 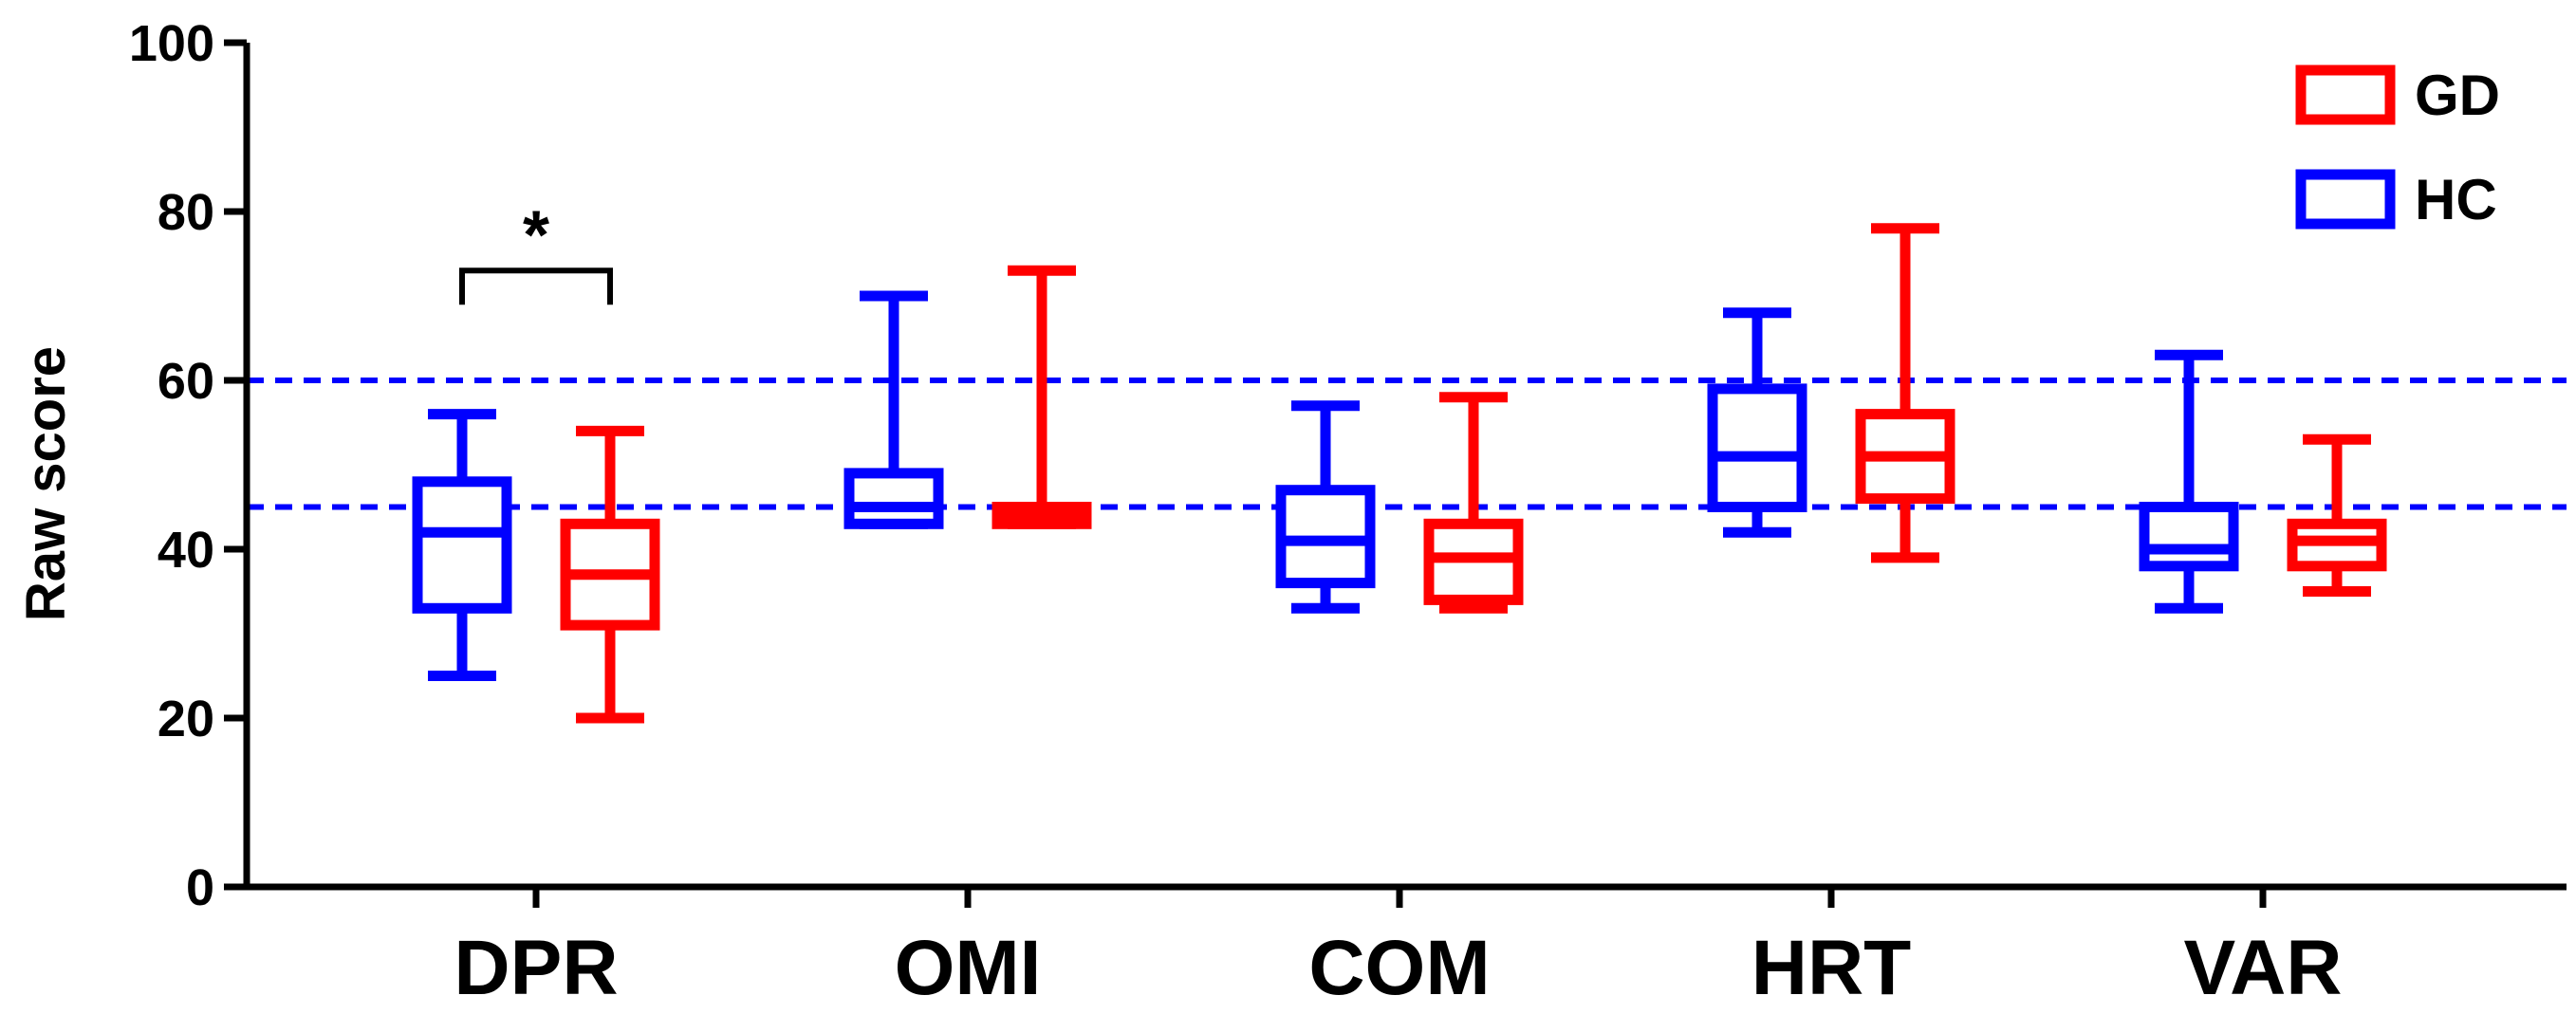 I want to click on legend-label-gd: GD, so click(x=2457, y=95).